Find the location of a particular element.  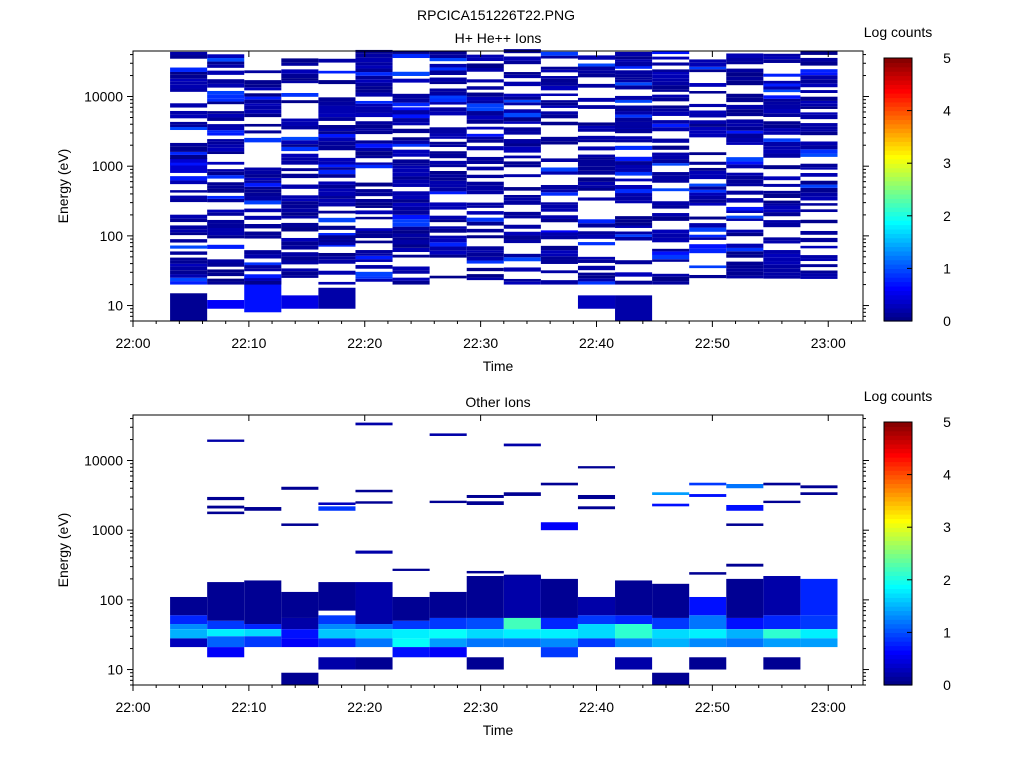

x-tick-label: 22:10 is located at coordinates (248, 707).